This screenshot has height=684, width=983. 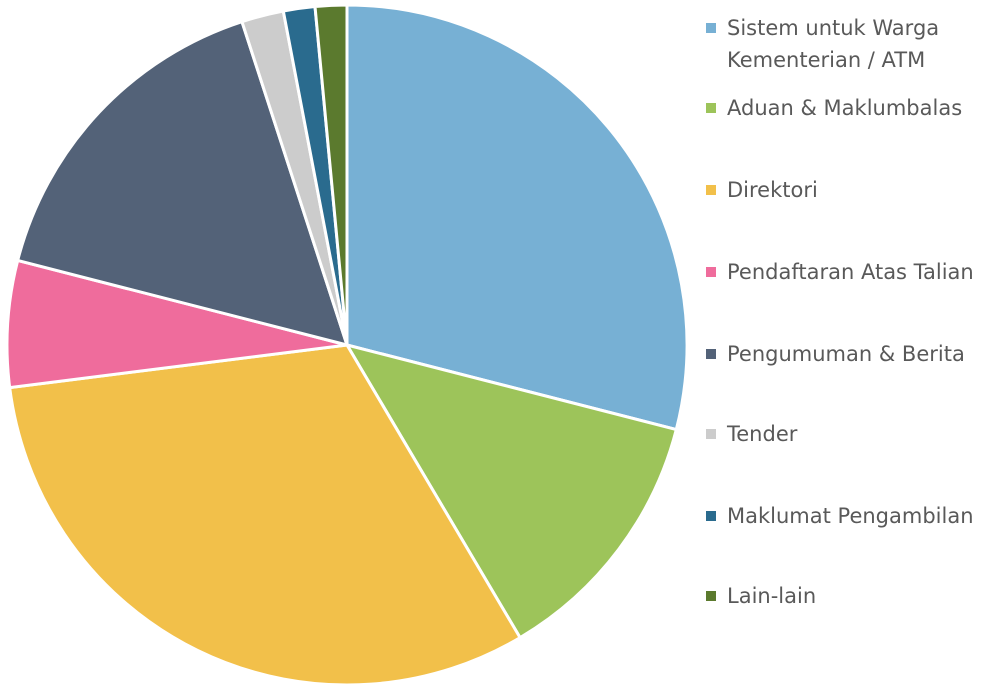 I want to click on legend-label: Pengumuman & Berita, so click(x=846, y=354).